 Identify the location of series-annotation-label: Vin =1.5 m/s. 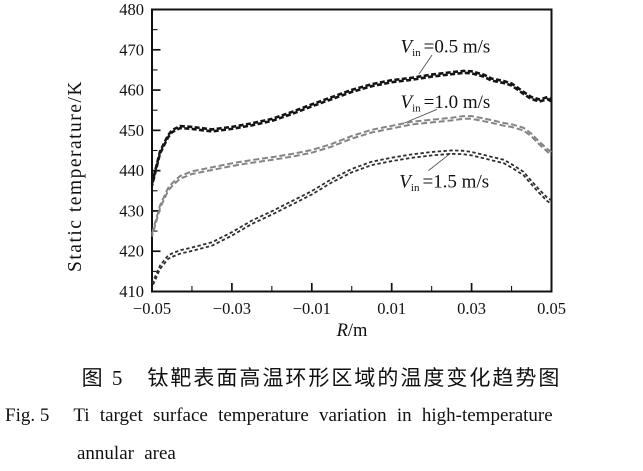
(444, 183).